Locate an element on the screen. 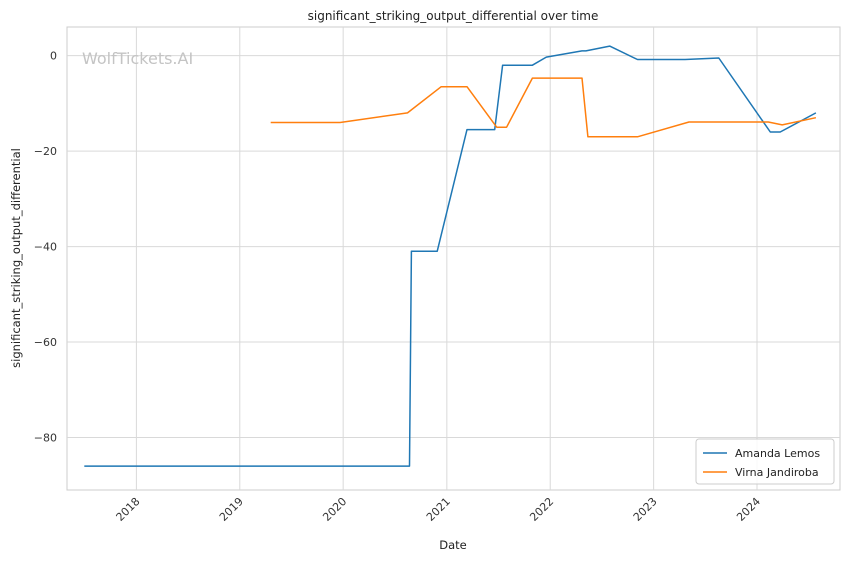  series-line-virna-jandiroba is located at coordinates (543, 107).